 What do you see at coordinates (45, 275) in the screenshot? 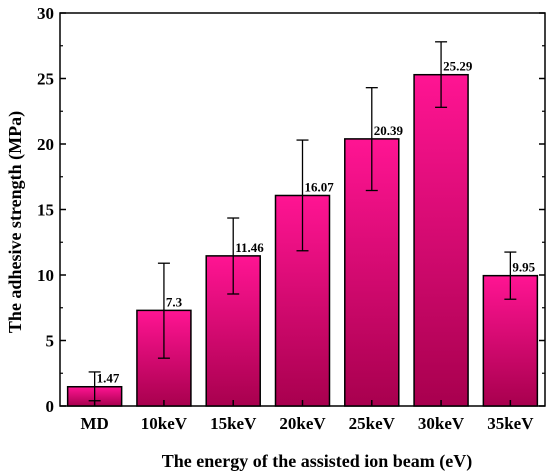
I see `y-tick-label: 10` at bounding box center [45, 275].